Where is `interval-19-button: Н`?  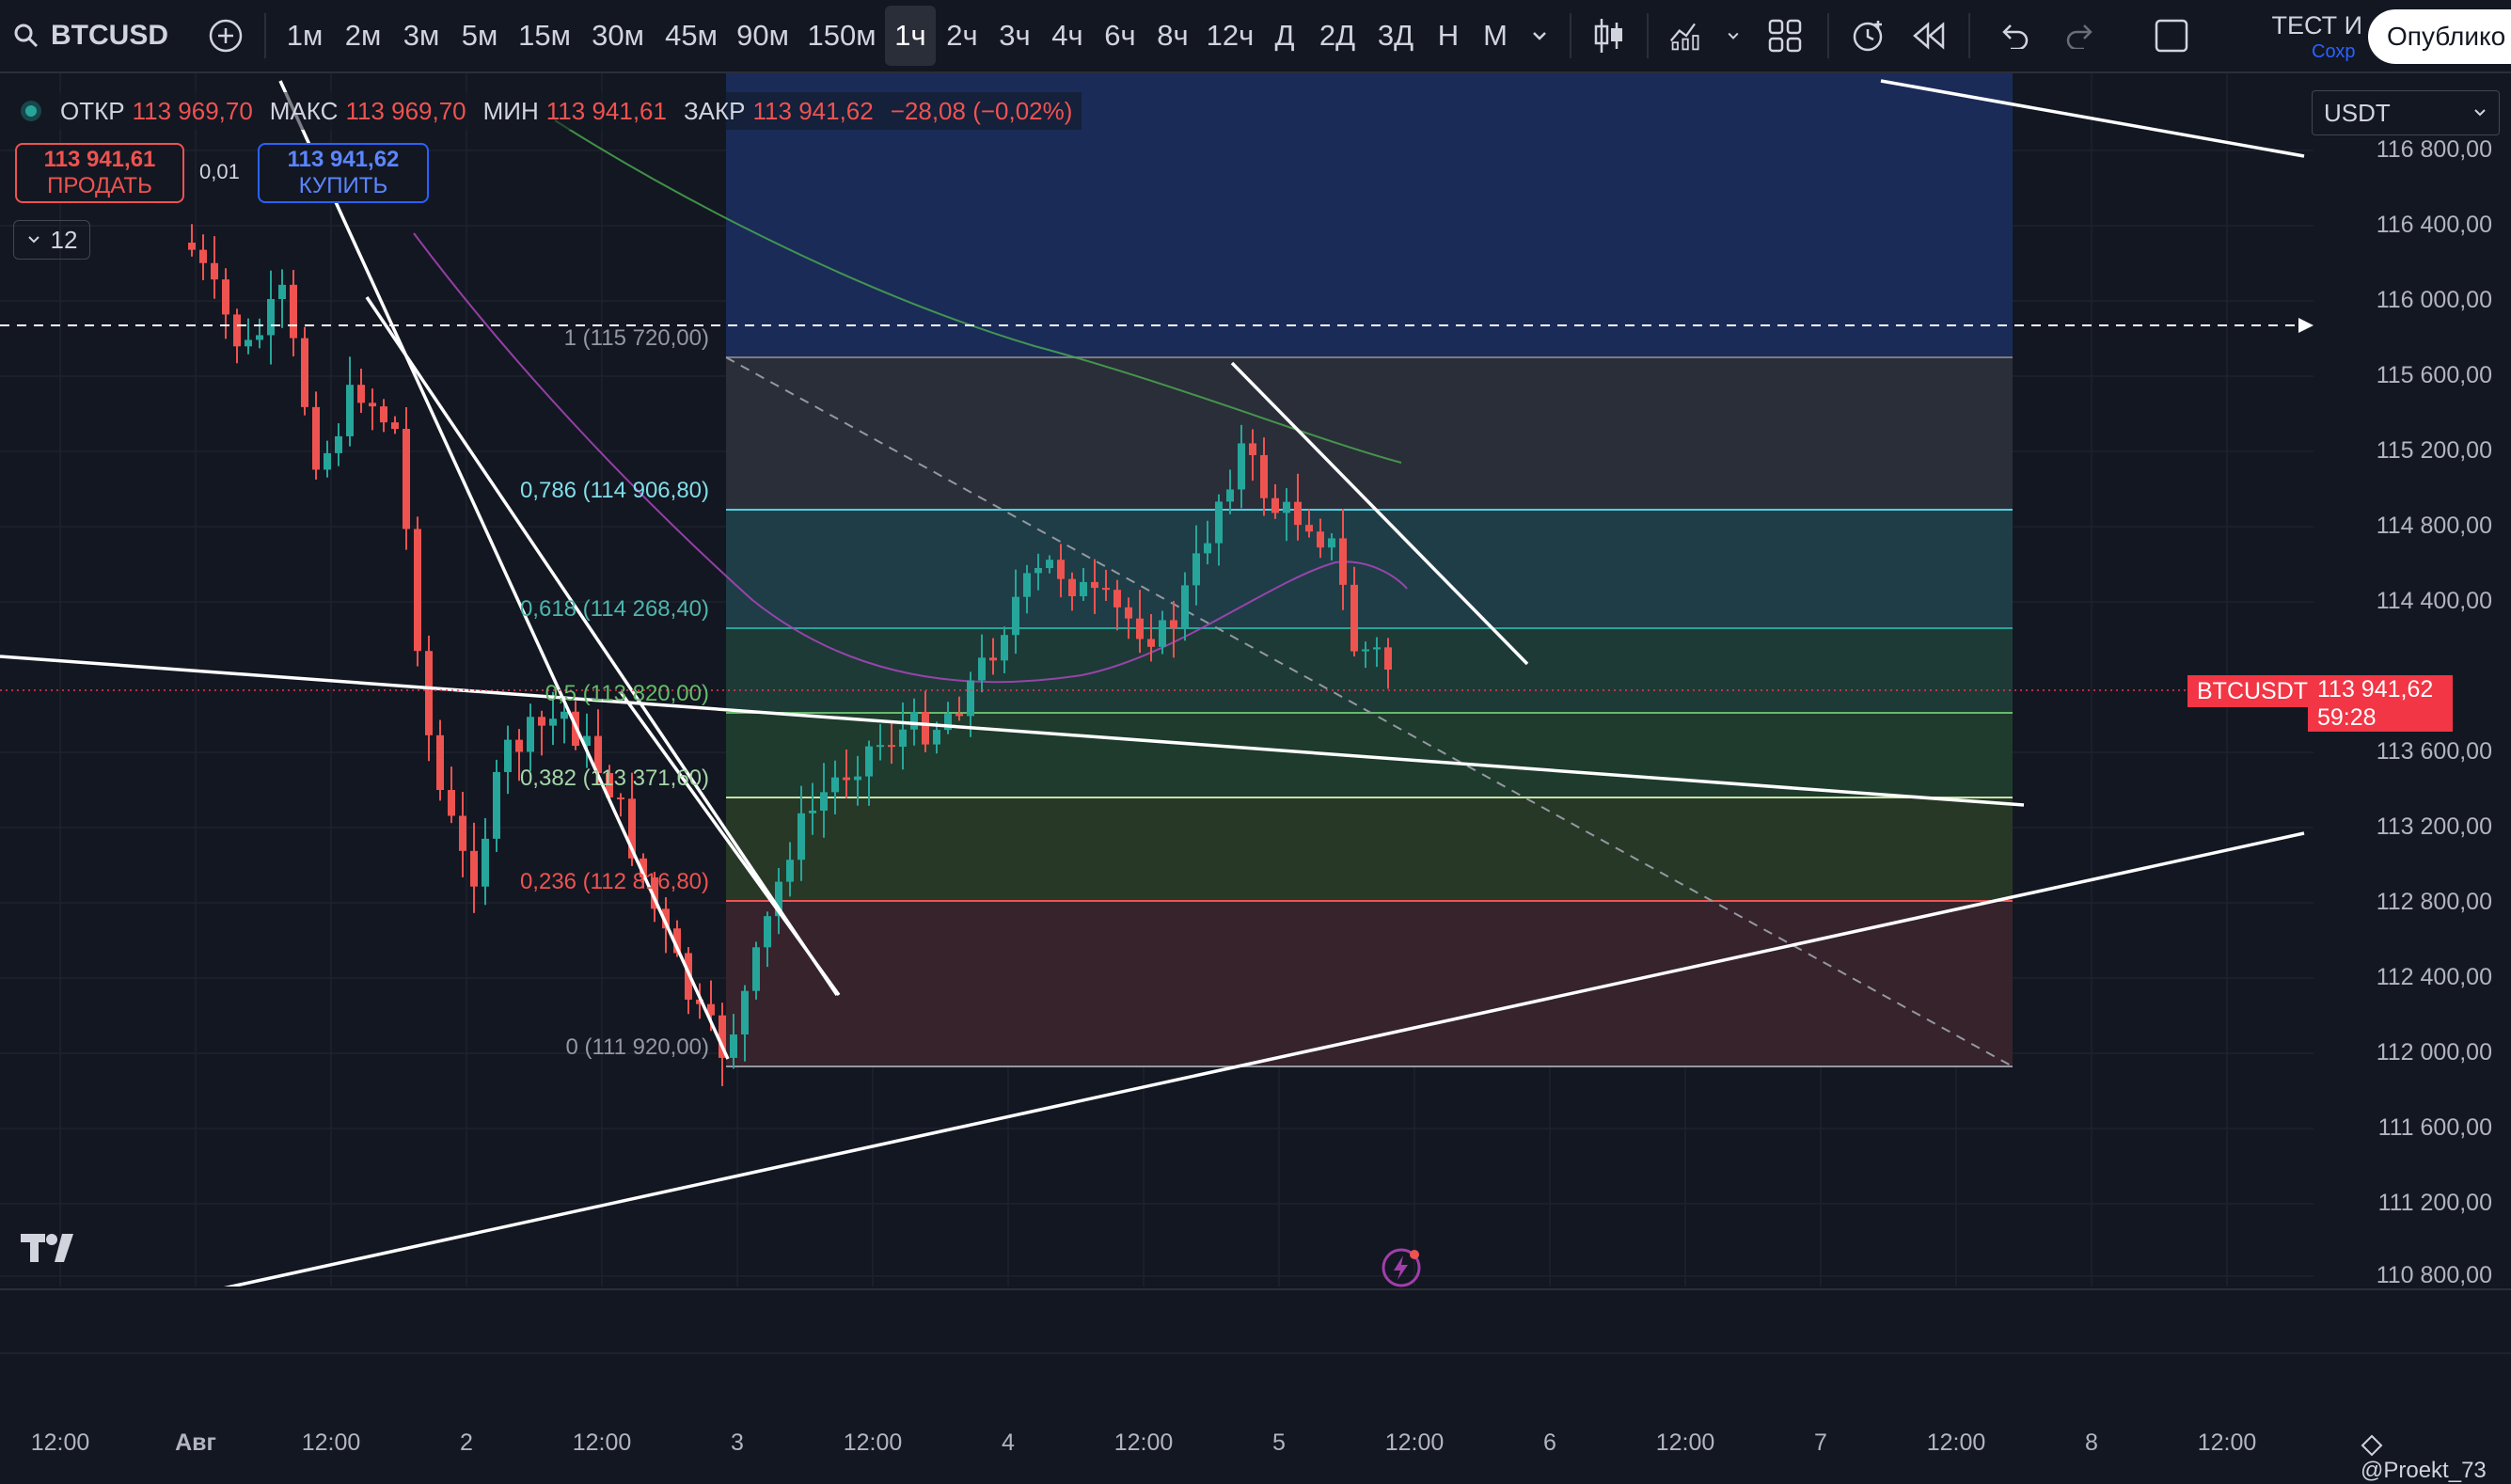 interval-19-button: Н is located at coordinates (1448, 35).